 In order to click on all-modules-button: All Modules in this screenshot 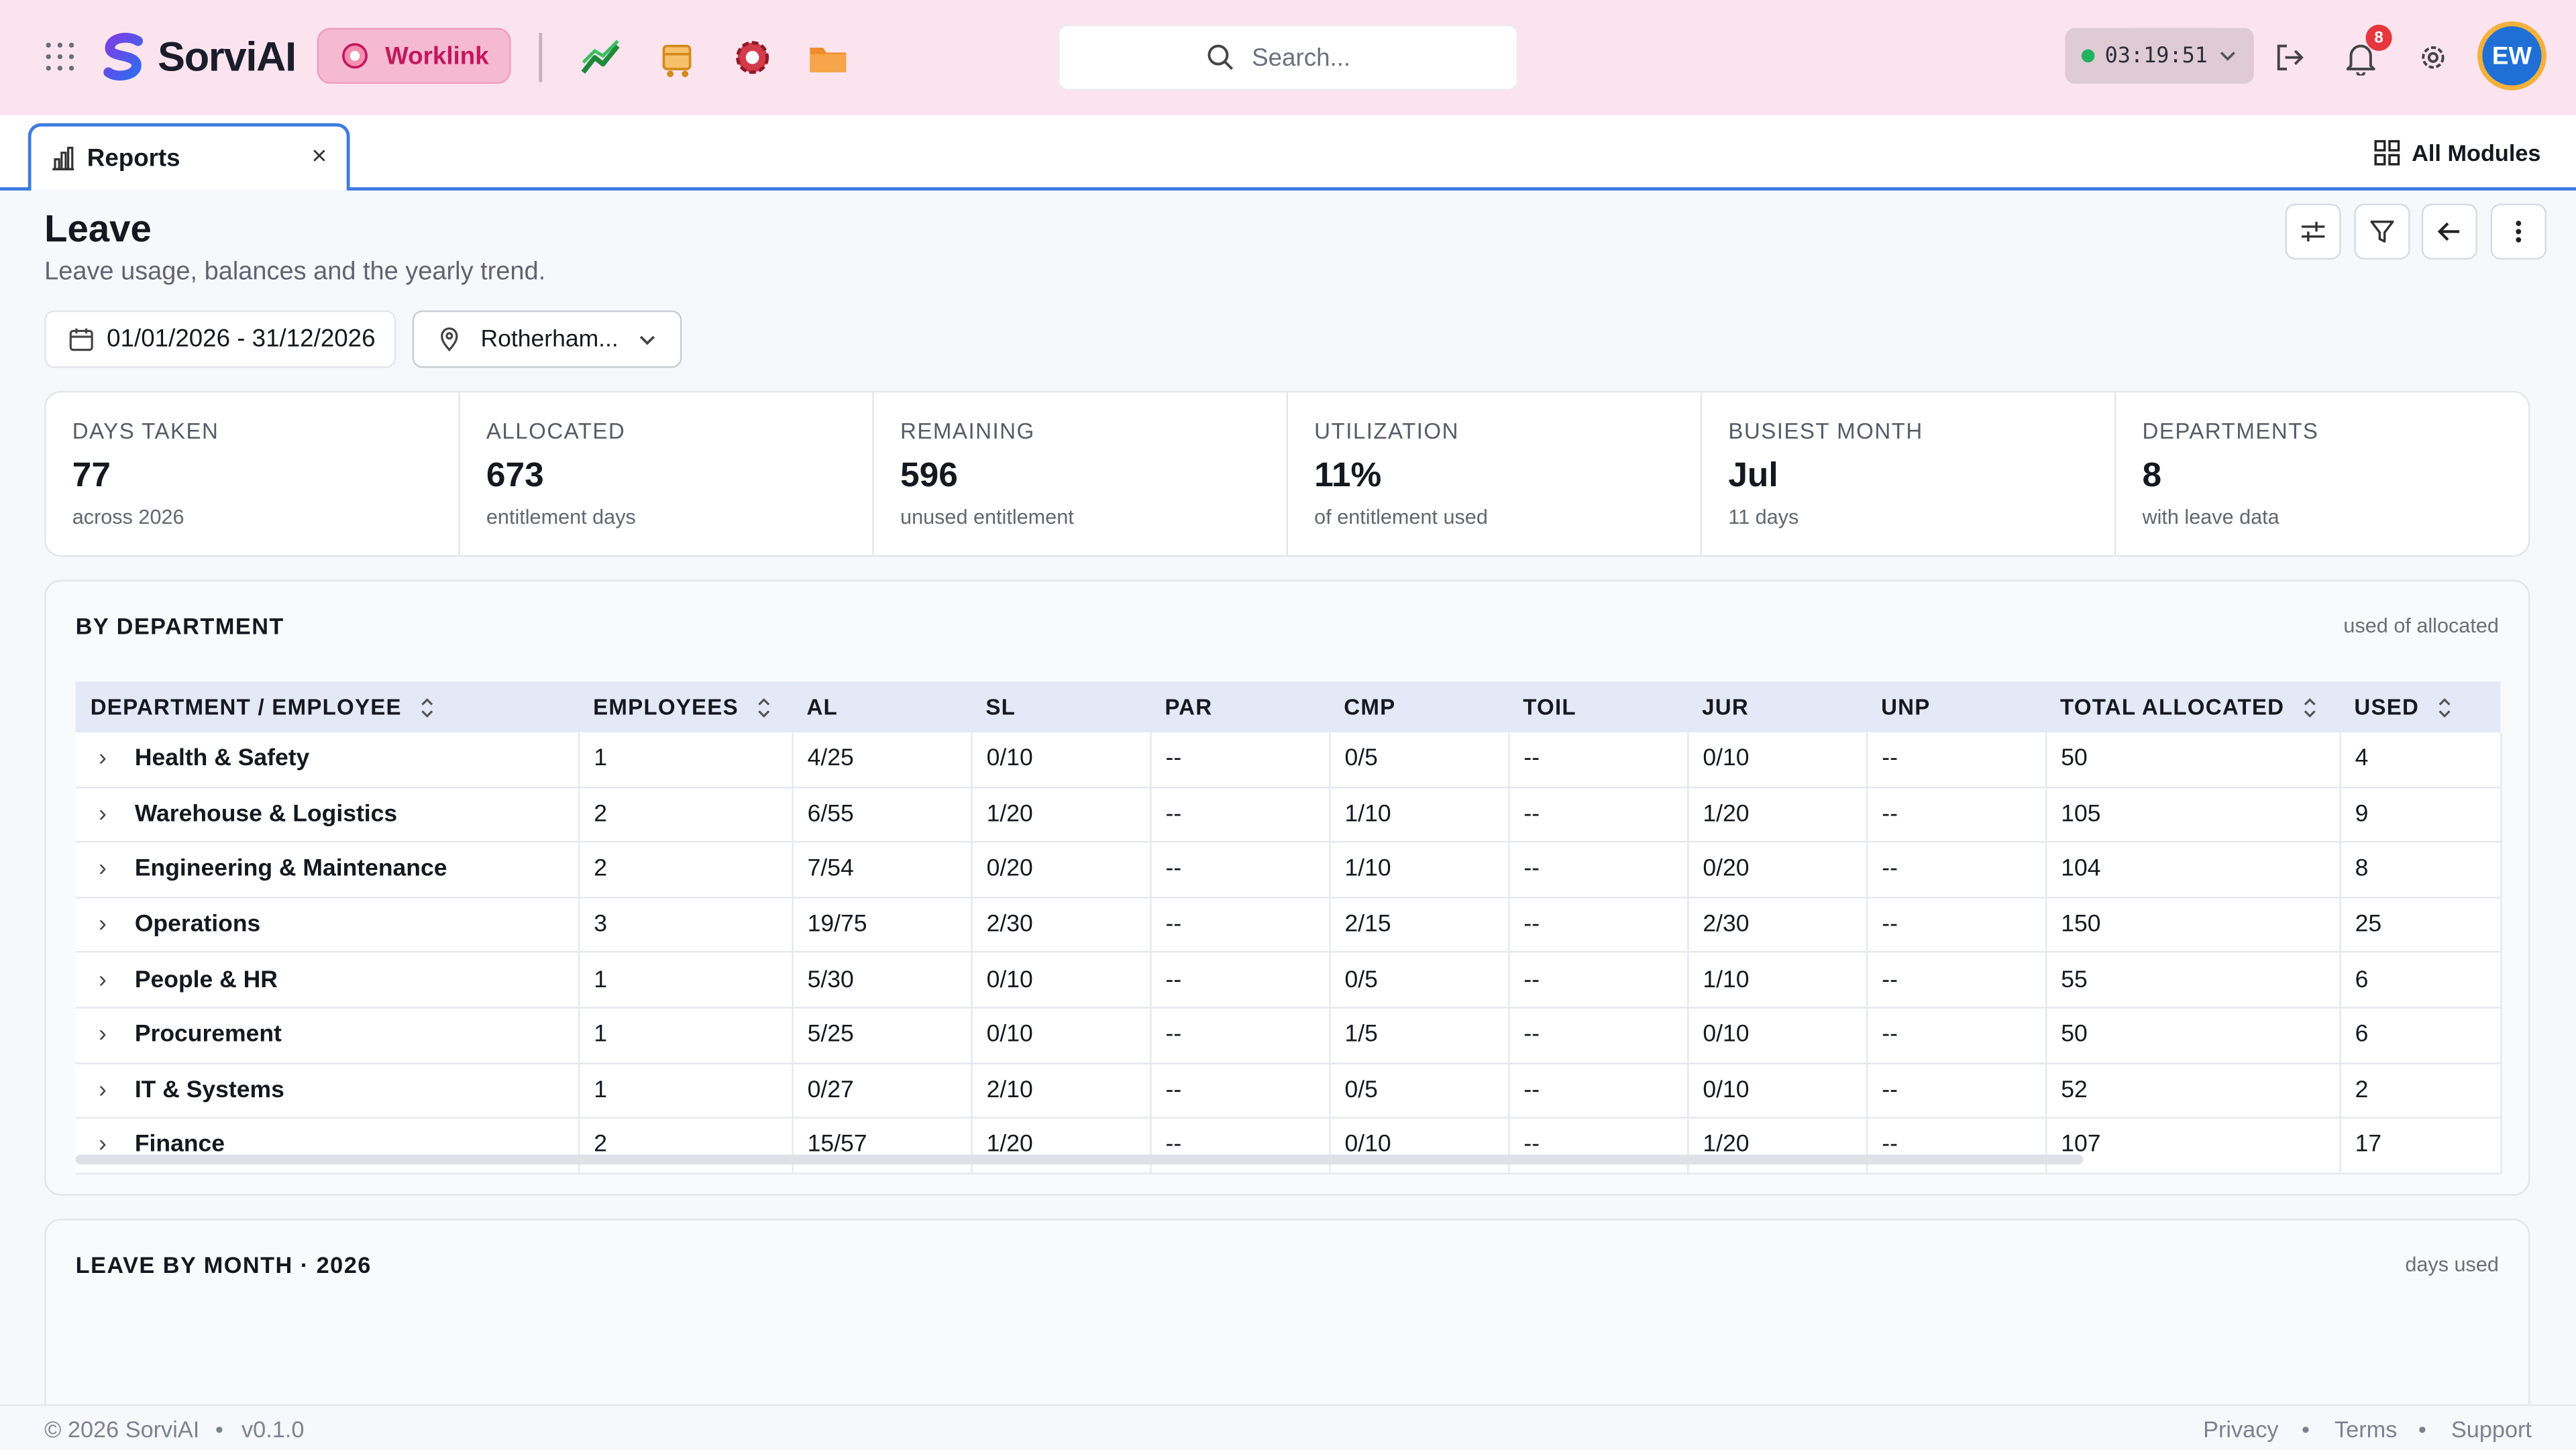, I will do `click(2457, 152)`.